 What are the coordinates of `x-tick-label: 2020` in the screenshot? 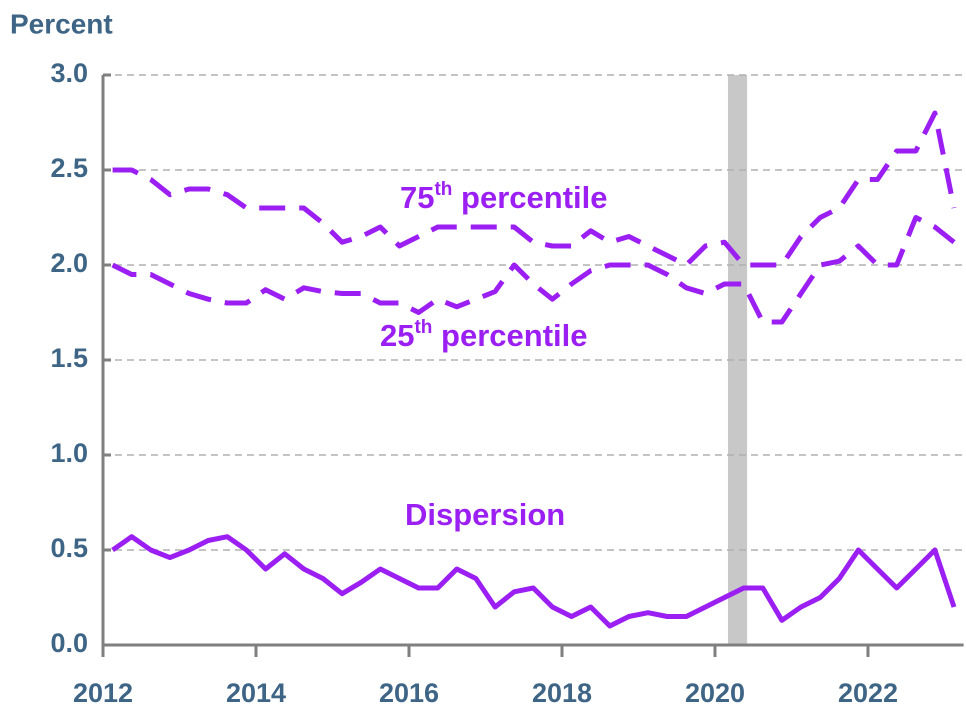 It's located at (715, 693).